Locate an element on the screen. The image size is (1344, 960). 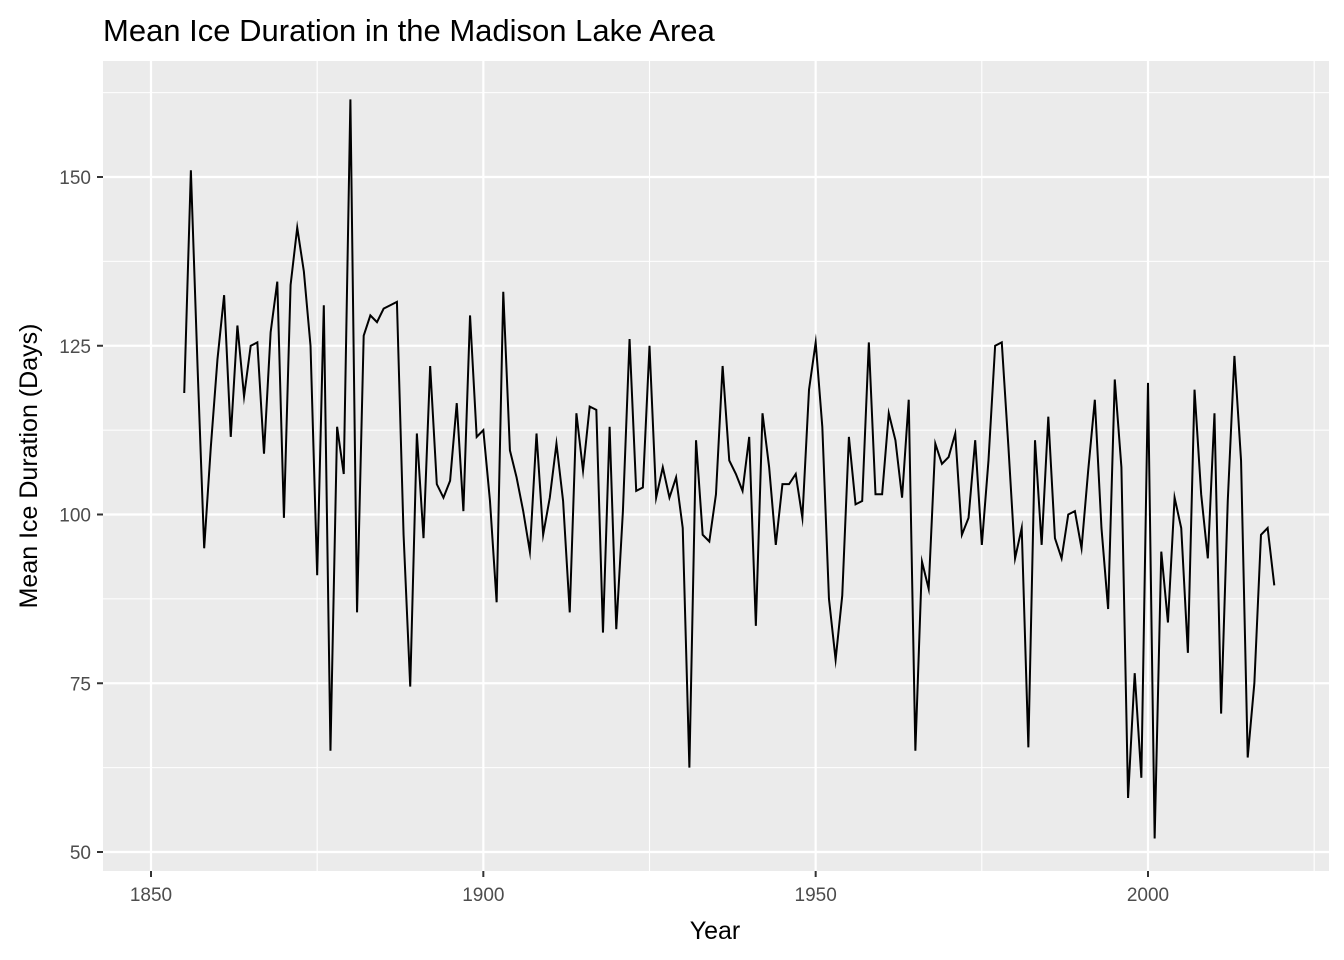
x-axis: 1850 1900 1950 2000 is located at coordinates (649, 888).